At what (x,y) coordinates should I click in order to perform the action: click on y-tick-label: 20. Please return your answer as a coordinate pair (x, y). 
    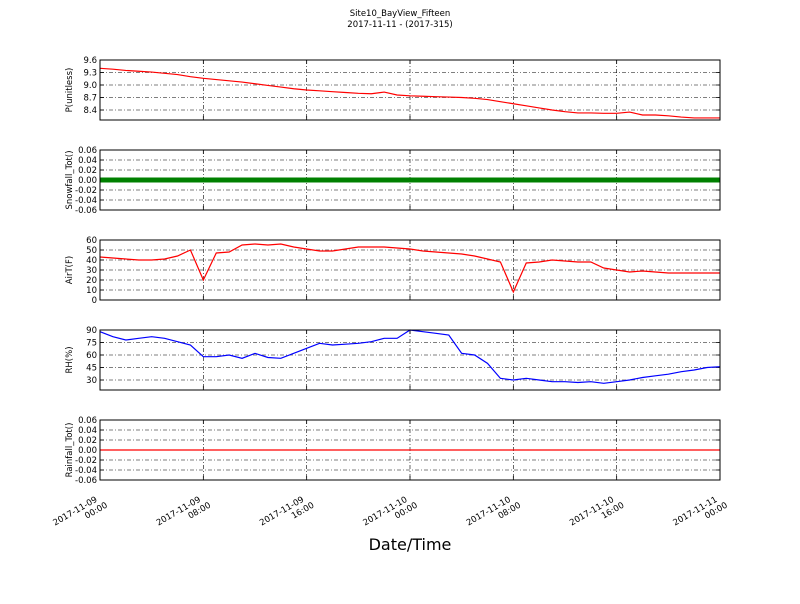
    Looking at the image, I should click on (91, 281).